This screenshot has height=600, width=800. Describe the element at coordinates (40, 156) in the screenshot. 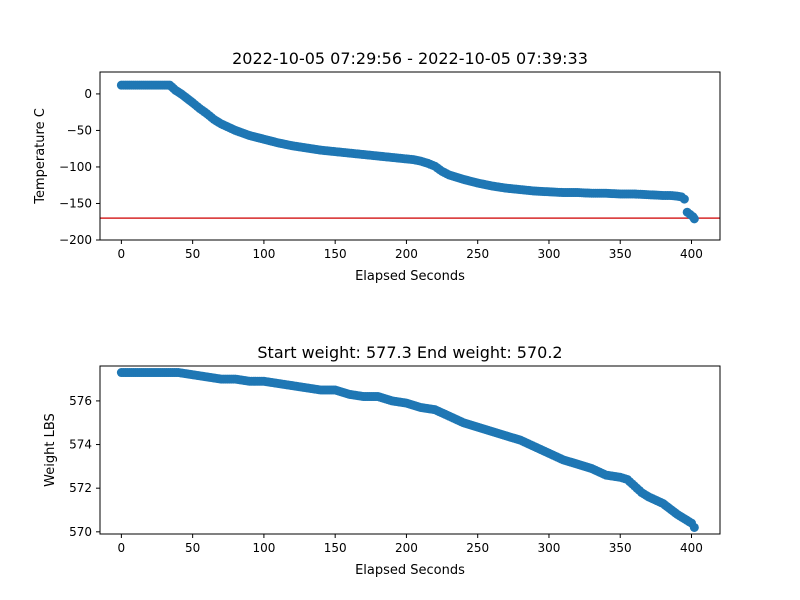

I see `temperature-y-axis-label: Temperature C` at that location.